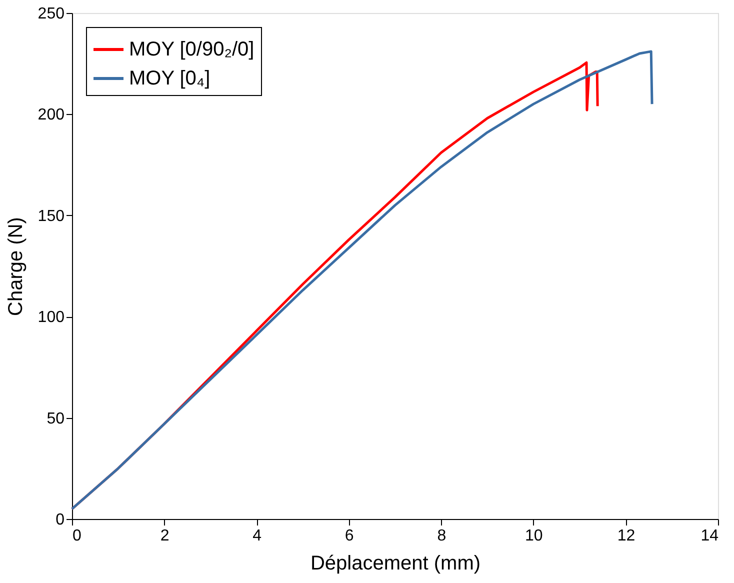 Image resolution: width=734 pixels, height=583 pixels. What do you see at coordinates (257, 536) in the screenshot?
I see `x-tick-label: 4` at bounding box center [257, 536].